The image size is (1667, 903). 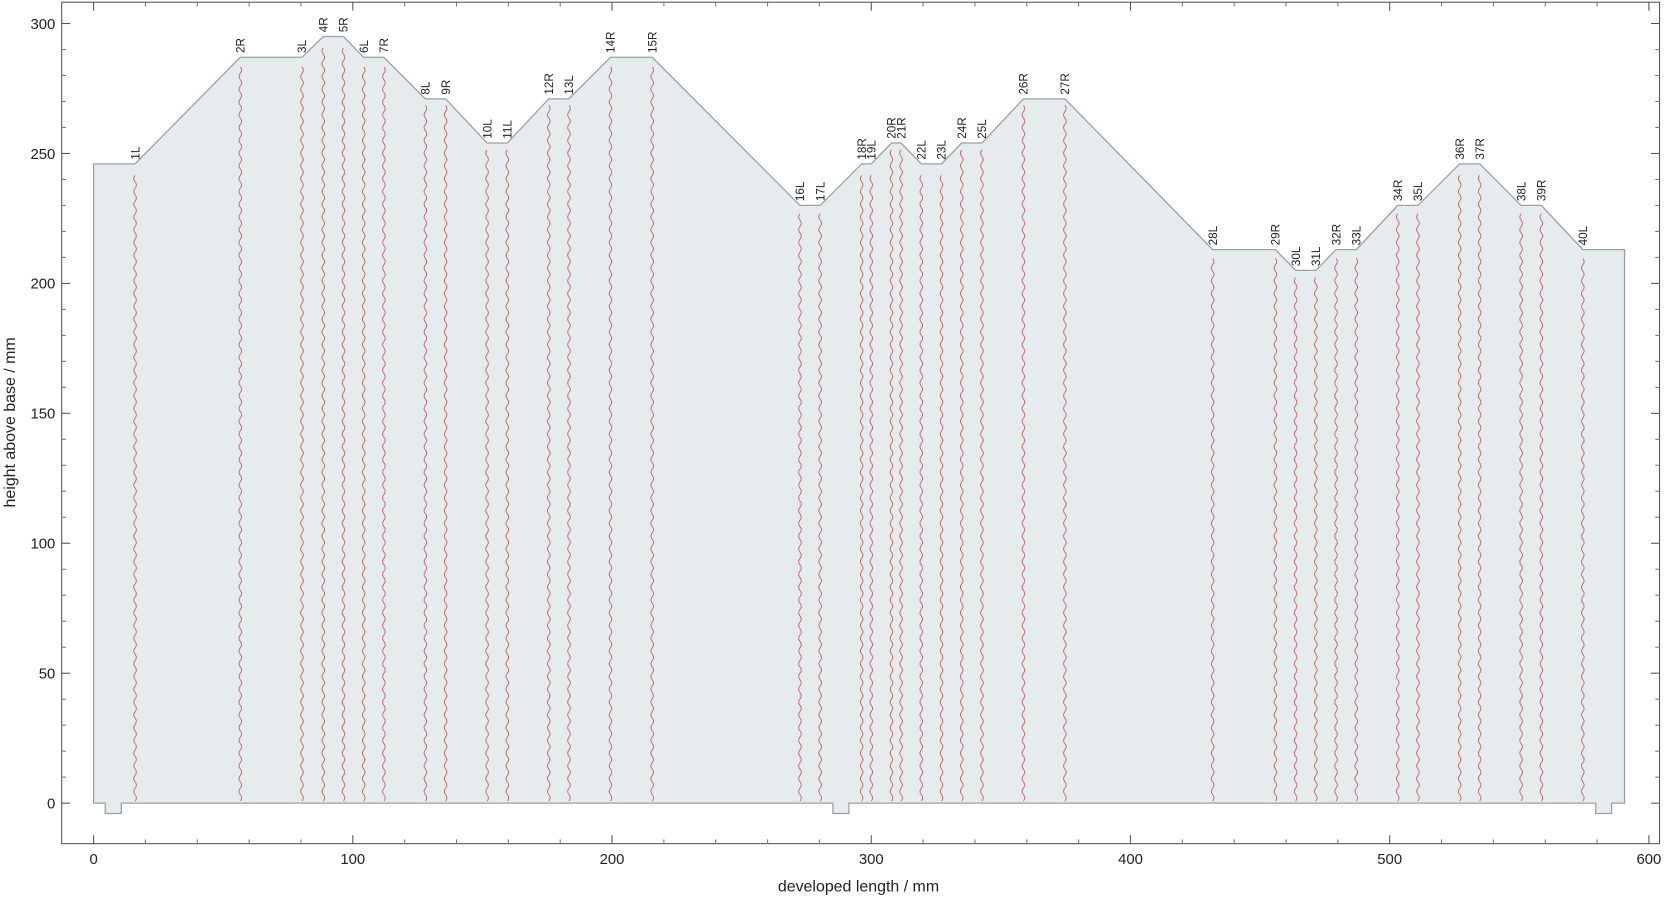 I want to click on x-tick-label: 200, so click(x=612, y=860).